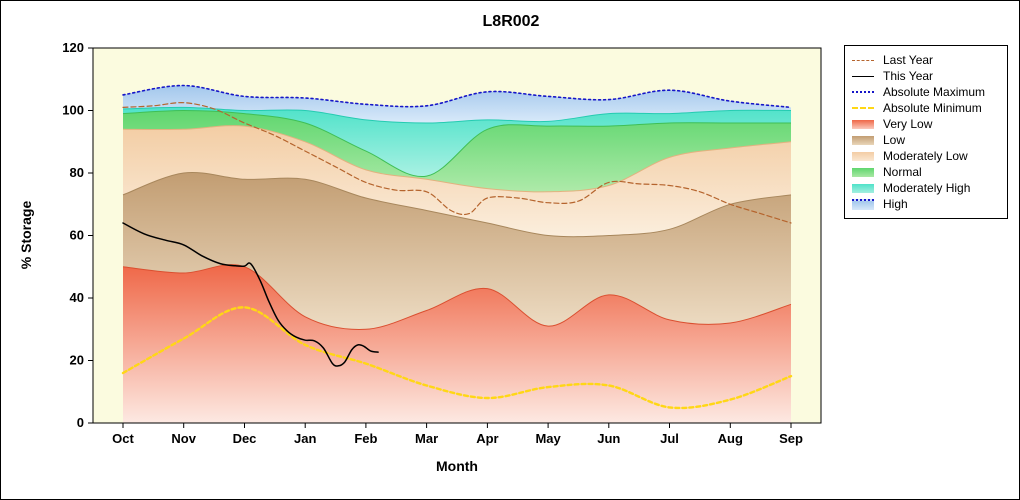 The height and width of the screenshot is (500, 1020). I want to click on x-tick-label: Aug, so click(730, 438).